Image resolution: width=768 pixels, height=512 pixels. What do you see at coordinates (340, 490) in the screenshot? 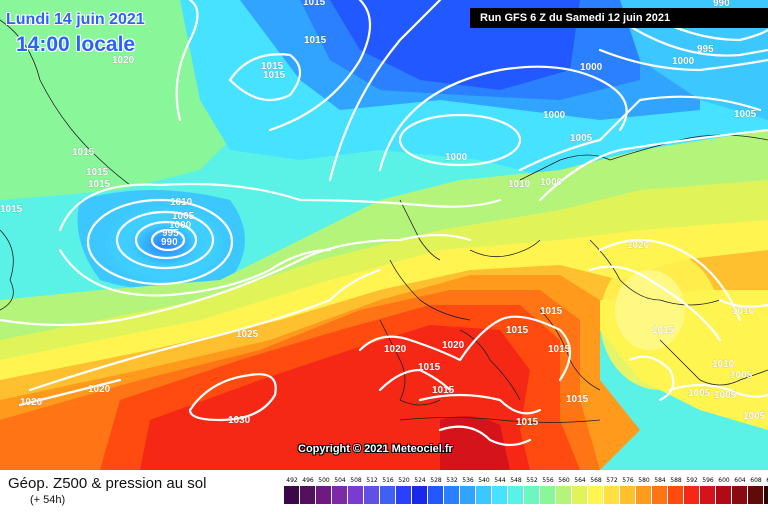
I see `scale-cell: 504` at bounding box center [340, 490].